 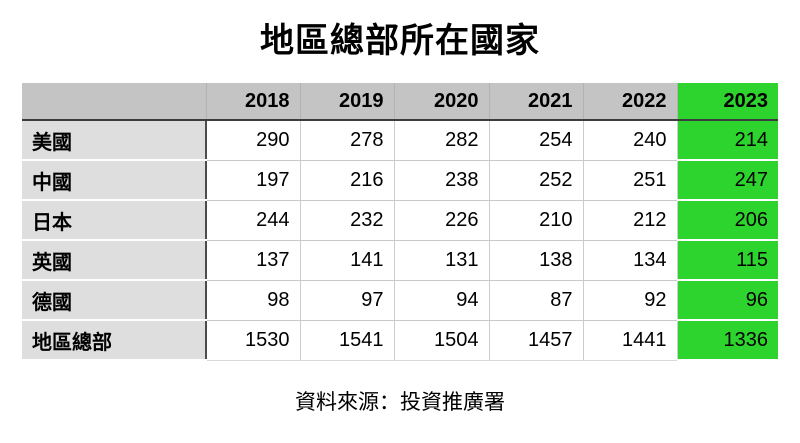 What do you see at coordinates (253, 340) in the screenshot?
I see `value-cell: 1530` at bounding box center [253, 340].